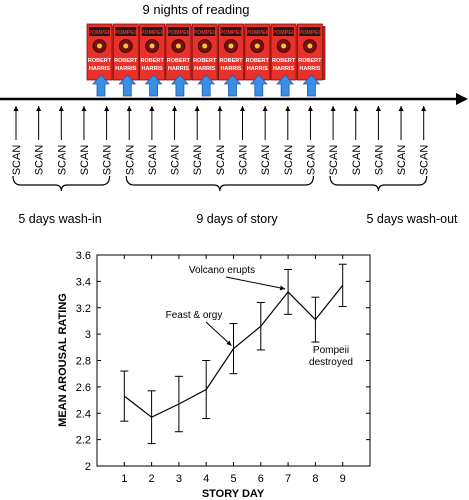  Describe the element at coordinates (83, 362) in the screenshot. I see `y-tick-label: 2.8` at that location.